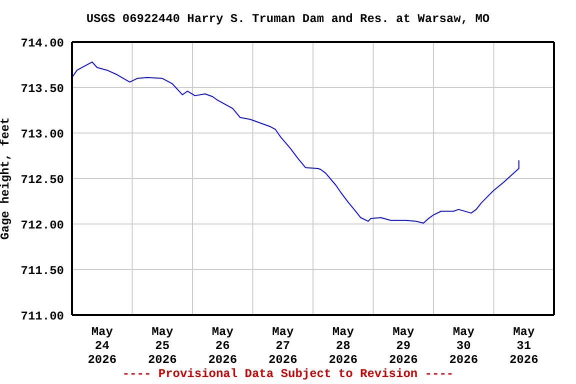 This screenshot has height=384, width=576. Describe the element at coordinates (523, 346) in the screenshot. I see `x-tick-label: May 31 2026` at that location.